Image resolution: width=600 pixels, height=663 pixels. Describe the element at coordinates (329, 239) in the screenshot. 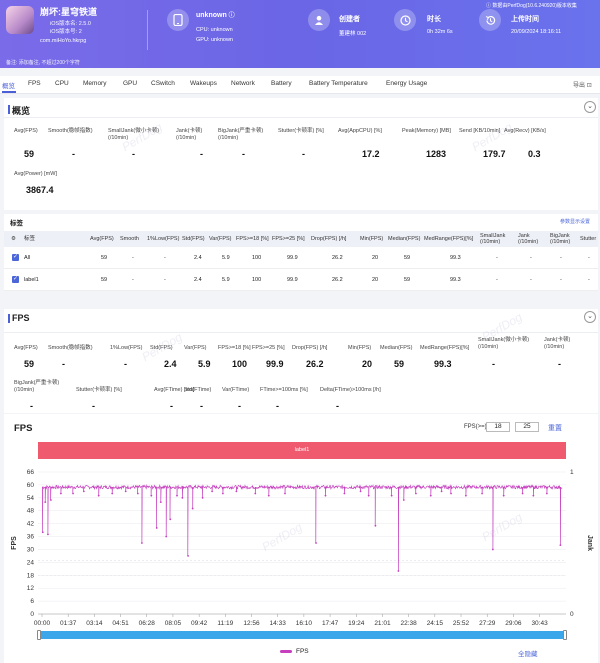

I see `column-header: Drop(FPS) [/h]` at that location.